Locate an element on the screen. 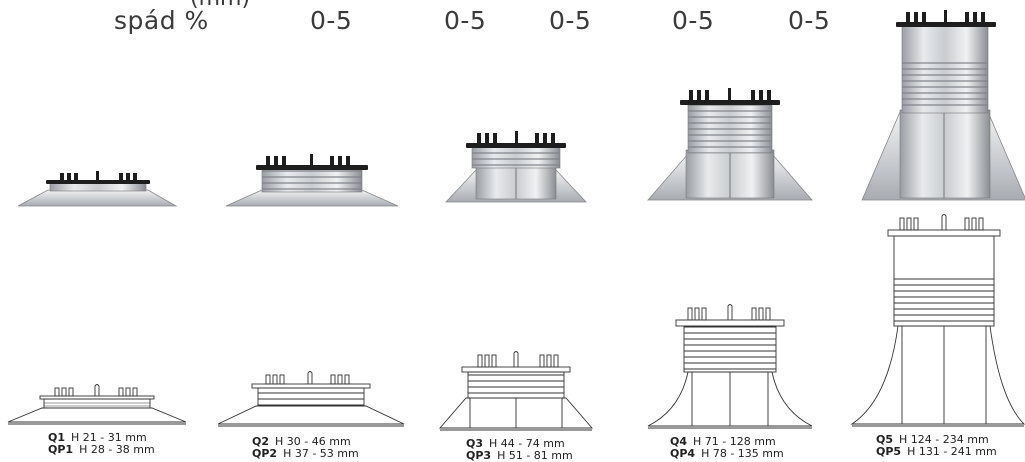 The image size is (1025, 462). caption-q5: Q5 H 124 - 234 mm QP5 H 131 - 241 mm is located at coordinates (936, 446).